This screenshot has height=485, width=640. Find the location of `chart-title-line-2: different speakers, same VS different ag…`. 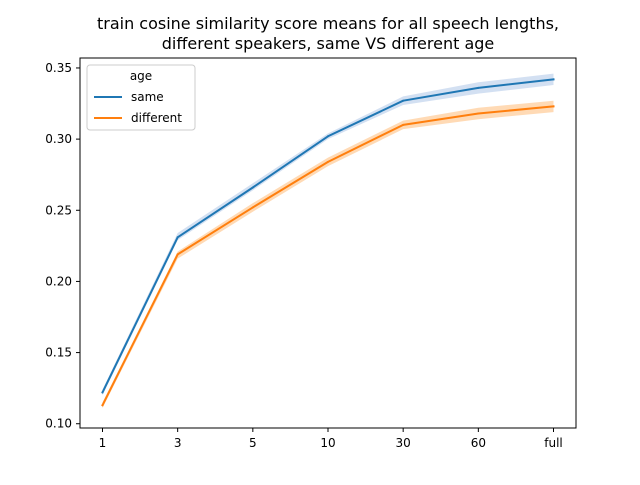

chart-title-line-2: different speakers, same VS different ag… is located at coordinates (328, 43).